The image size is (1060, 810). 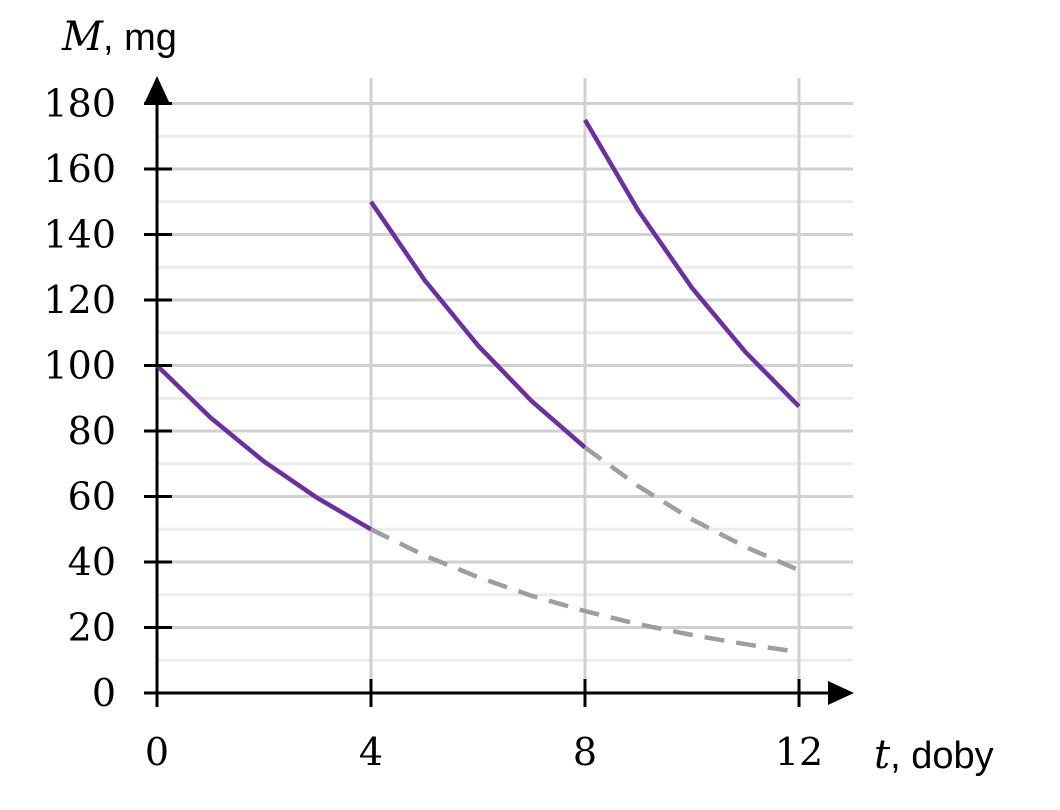 I want to click on x-tick-label: 12, so click(x=799, y=752).